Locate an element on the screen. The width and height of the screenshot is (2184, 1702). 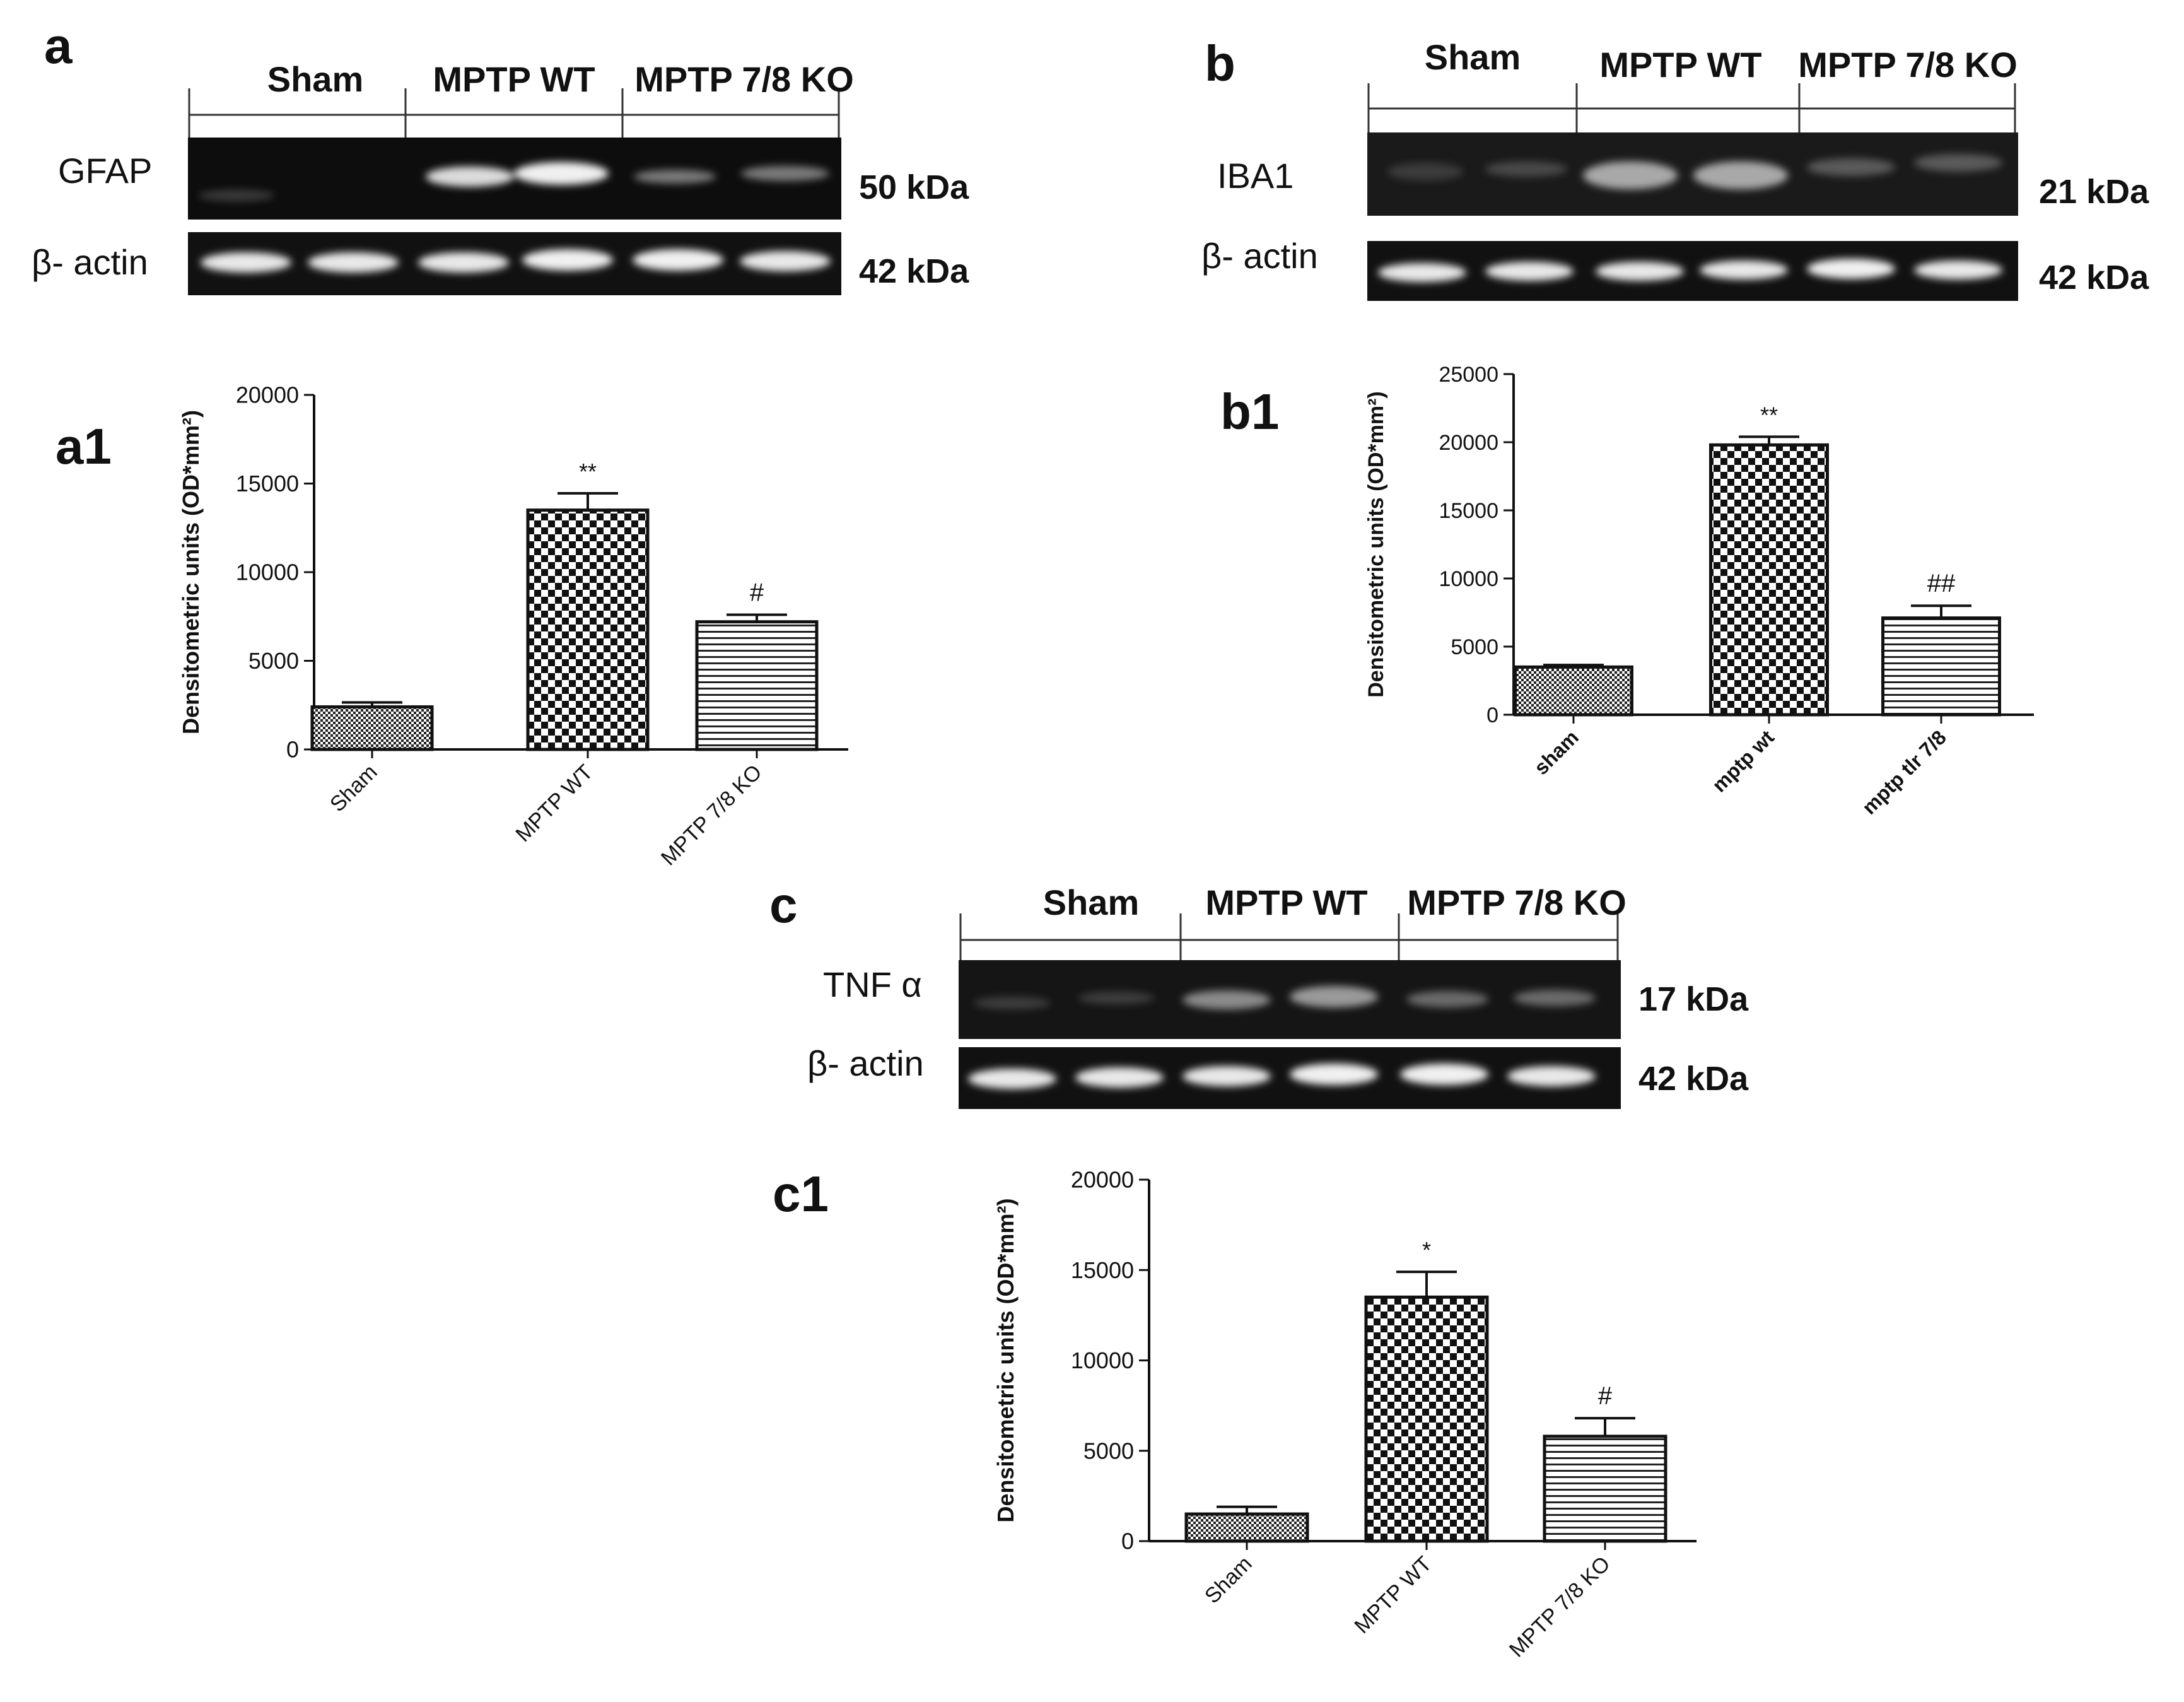
group-label-b-mptp-ko: MPTP 7/8 KO is located at coordinates (1908, 65).